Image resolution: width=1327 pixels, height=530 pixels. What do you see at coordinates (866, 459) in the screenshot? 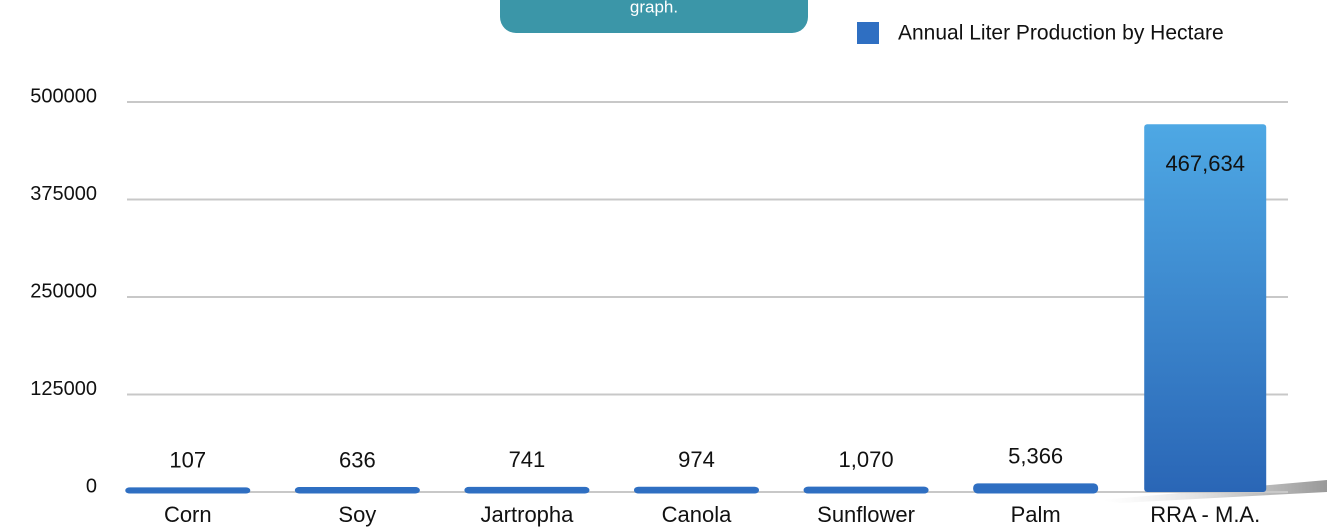
I see `value-label: 1,070` at bounding box center [866, 459].